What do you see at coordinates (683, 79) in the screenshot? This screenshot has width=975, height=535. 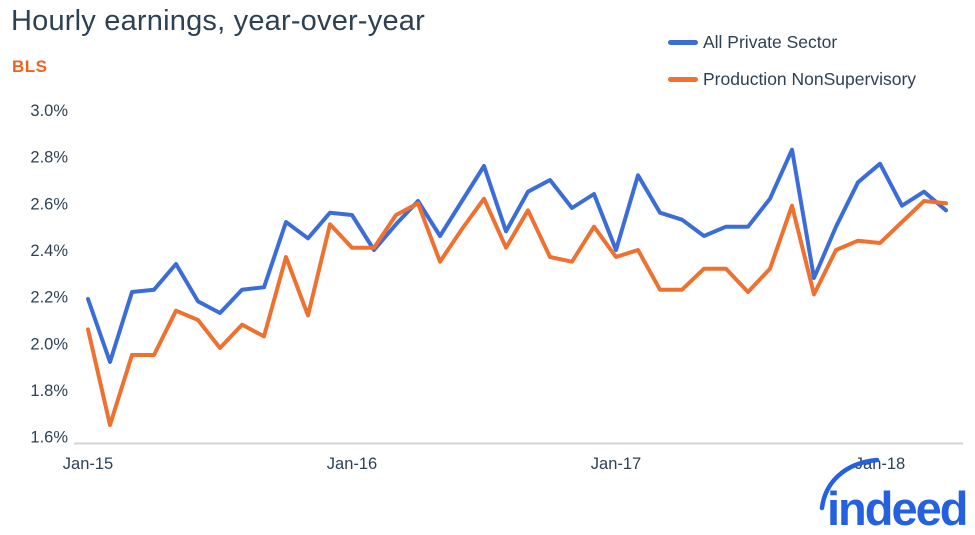 I see `legend-swatch-orange` at bounding box center [683, 79].